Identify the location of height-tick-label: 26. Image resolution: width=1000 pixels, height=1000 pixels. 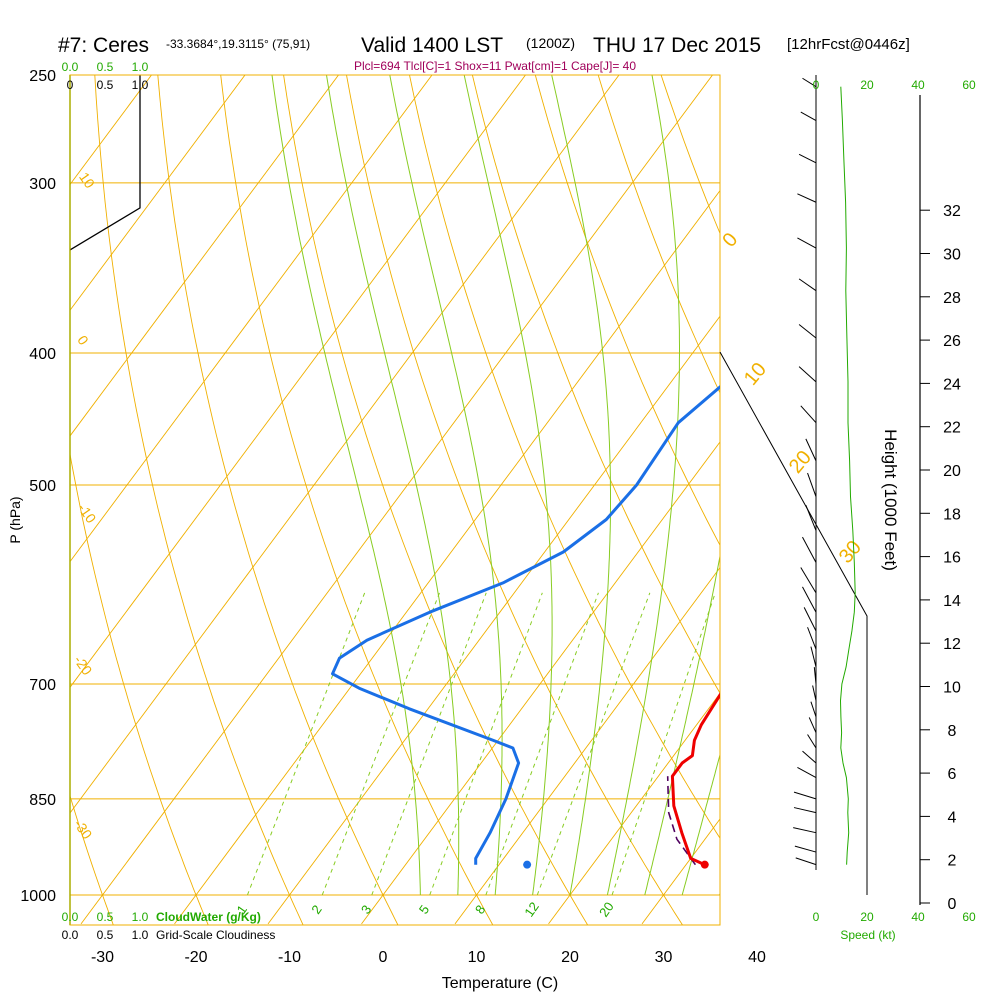
(952, 341).